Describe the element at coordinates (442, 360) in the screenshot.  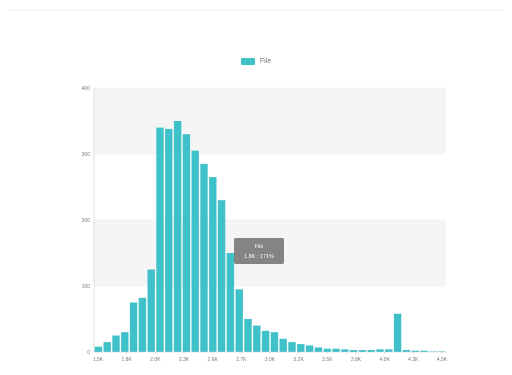
I see `x-tick-label: 4.5K` at that location.